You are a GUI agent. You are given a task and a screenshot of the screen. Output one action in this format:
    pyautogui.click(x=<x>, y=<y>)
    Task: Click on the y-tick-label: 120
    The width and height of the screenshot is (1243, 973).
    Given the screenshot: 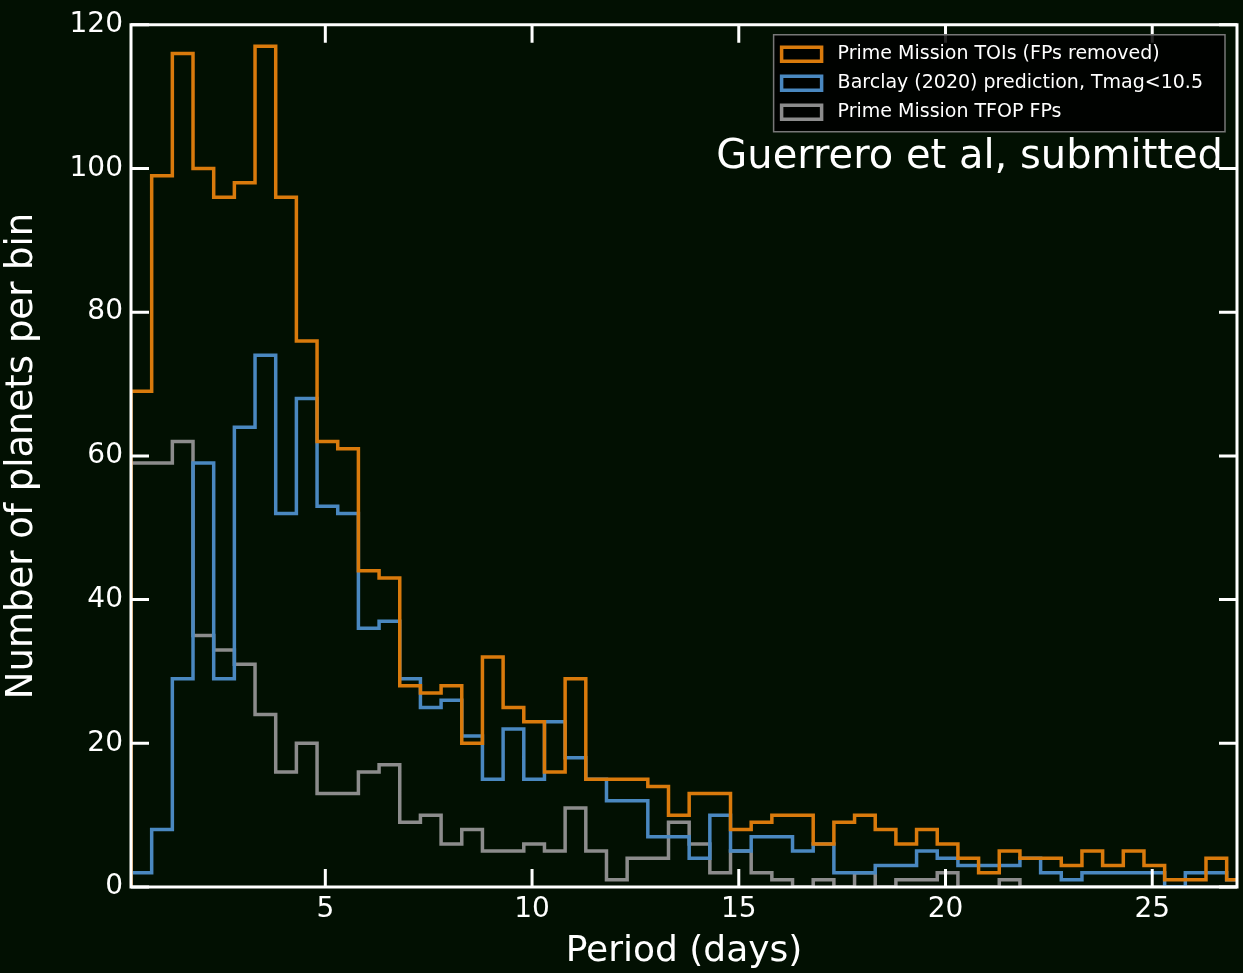 What is the action you would take?
    pyautogui.click(x=96, y=23)
    